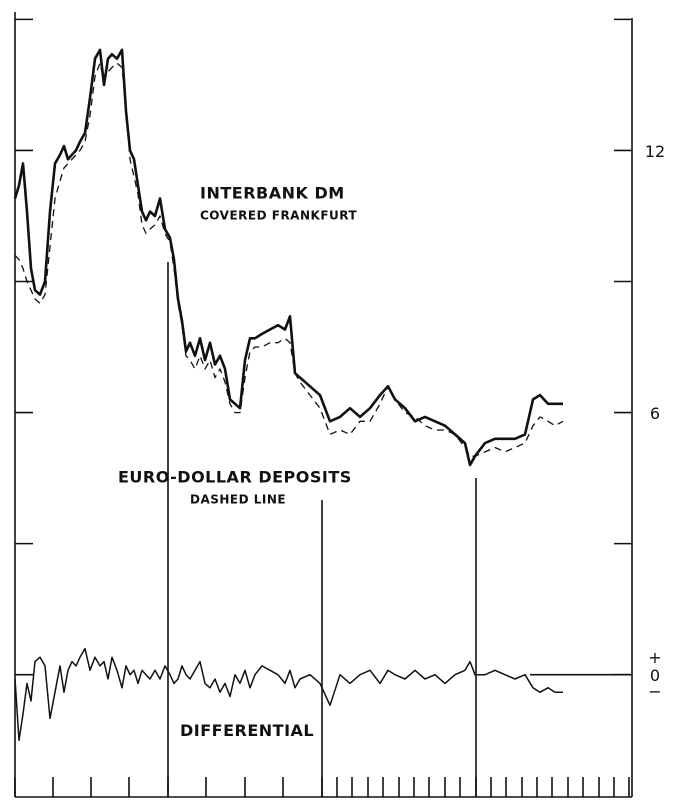 Image resolution: width=675 pixels, height=806 pixels. I want to click on y-tick-label: 0, so click(655, 675).